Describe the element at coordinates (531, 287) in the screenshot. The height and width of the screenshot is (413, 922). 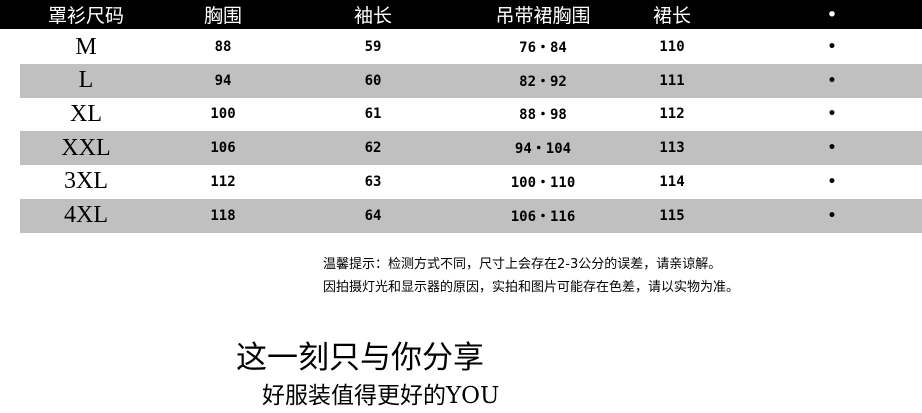
I see `note-line-2: 因拍摄灯光和显示器的原因，实拍和图片可能存在色差，请以实物为准。` at that location.